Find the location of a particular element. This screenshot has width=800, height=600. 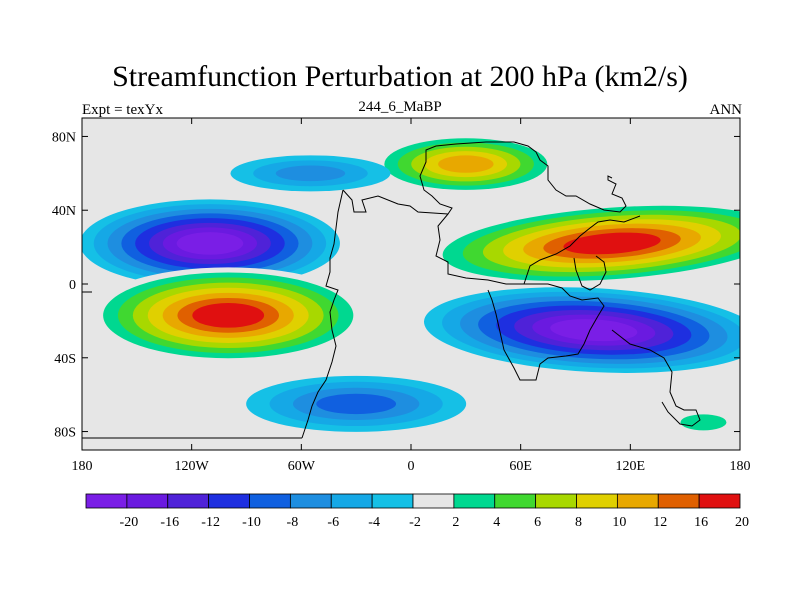

colorbar-label: -6 is located at coordinates (333, 522).